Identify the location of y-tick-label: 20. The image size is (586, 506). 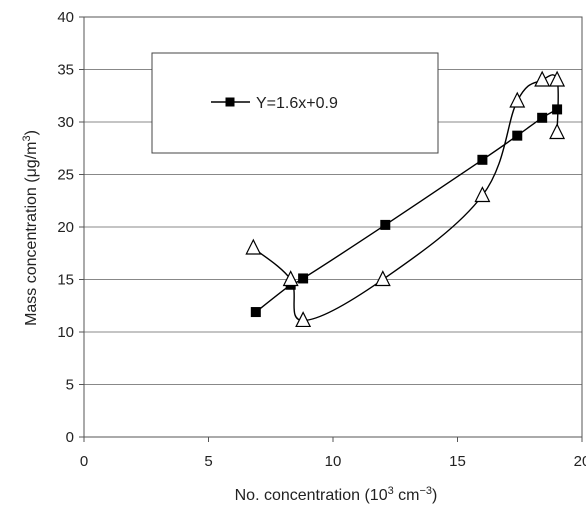
(65, 227).